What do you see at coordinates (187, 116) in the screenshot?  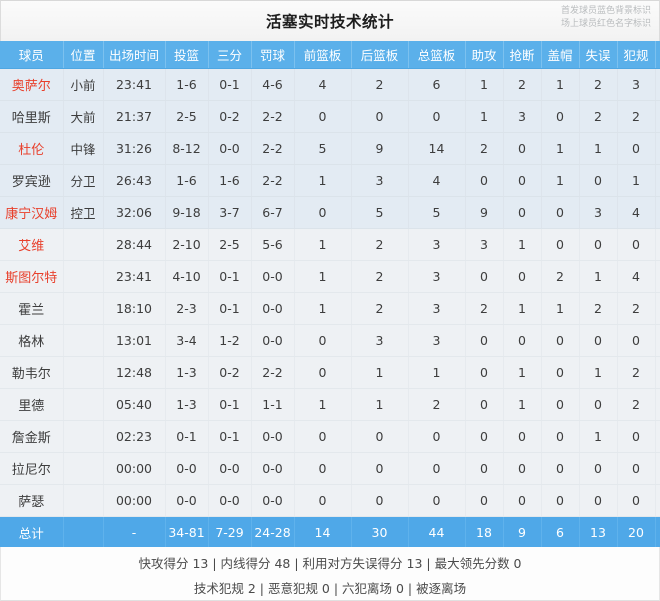 I see `cell-fg: 2-5` at bounding box center [187, 116].